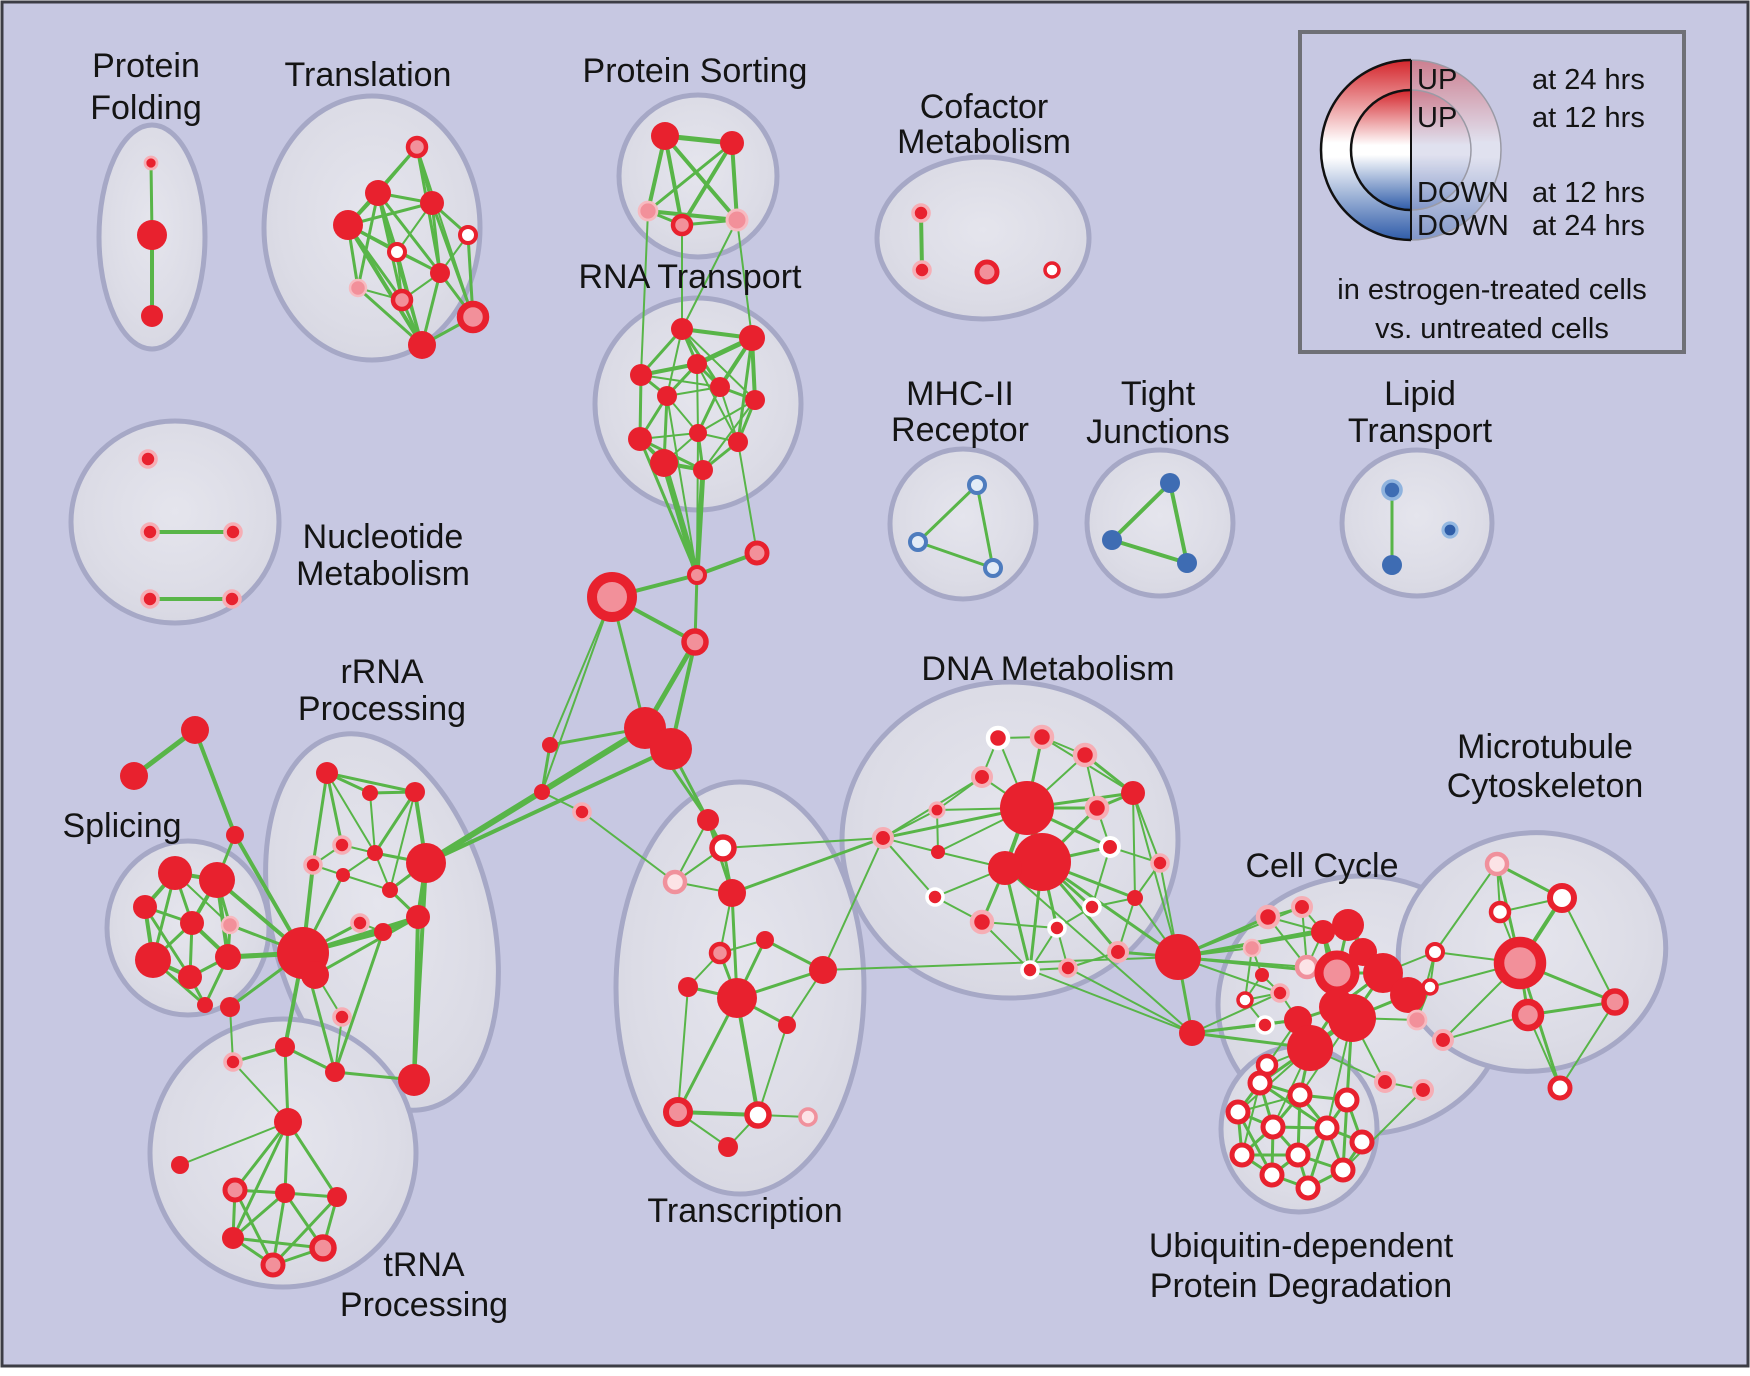 This screenshot has width=1750, height=1376. Describe the element at coordinates (368, 75) in the screenshot. I see `cluster-label-translation: Translation` at that location.